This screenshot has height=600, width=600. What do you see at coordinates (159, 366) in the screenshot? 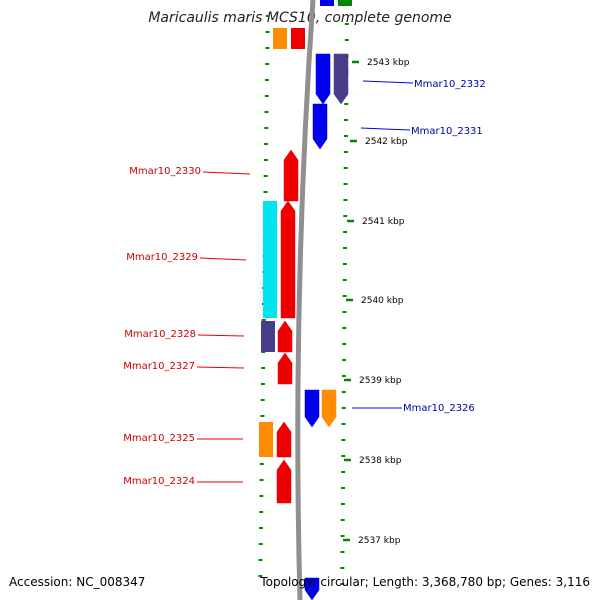
I see `gene-label-mmar10-2327: Mmar10_2327` at bounding box center [159, 366].